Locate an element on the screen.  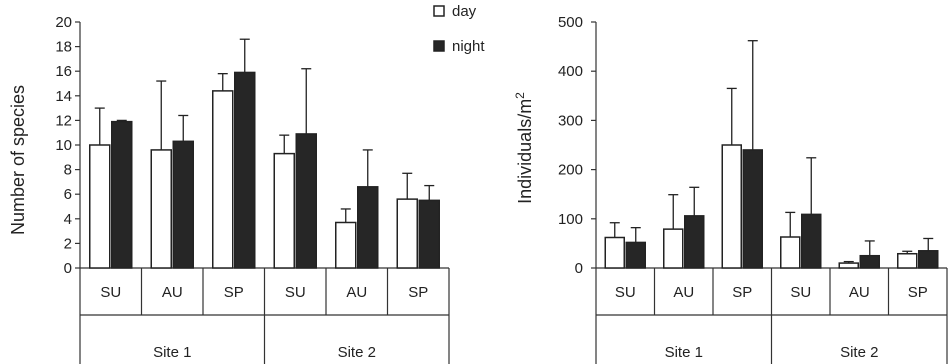
legend-day-swatch is located at coordinates (439, 11).